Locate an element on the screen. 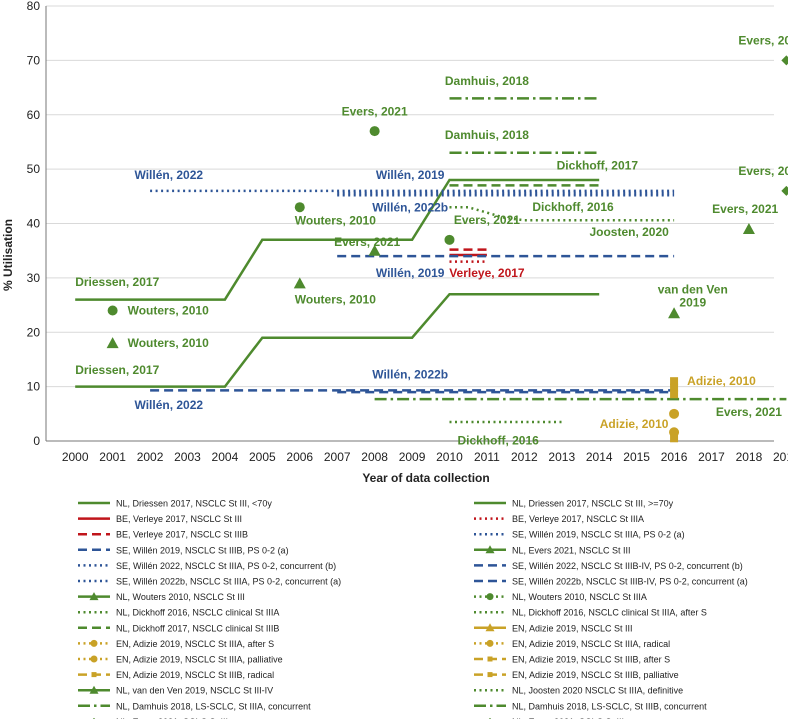  x-tick-label: 2013 is located at coordinates (561, 457).